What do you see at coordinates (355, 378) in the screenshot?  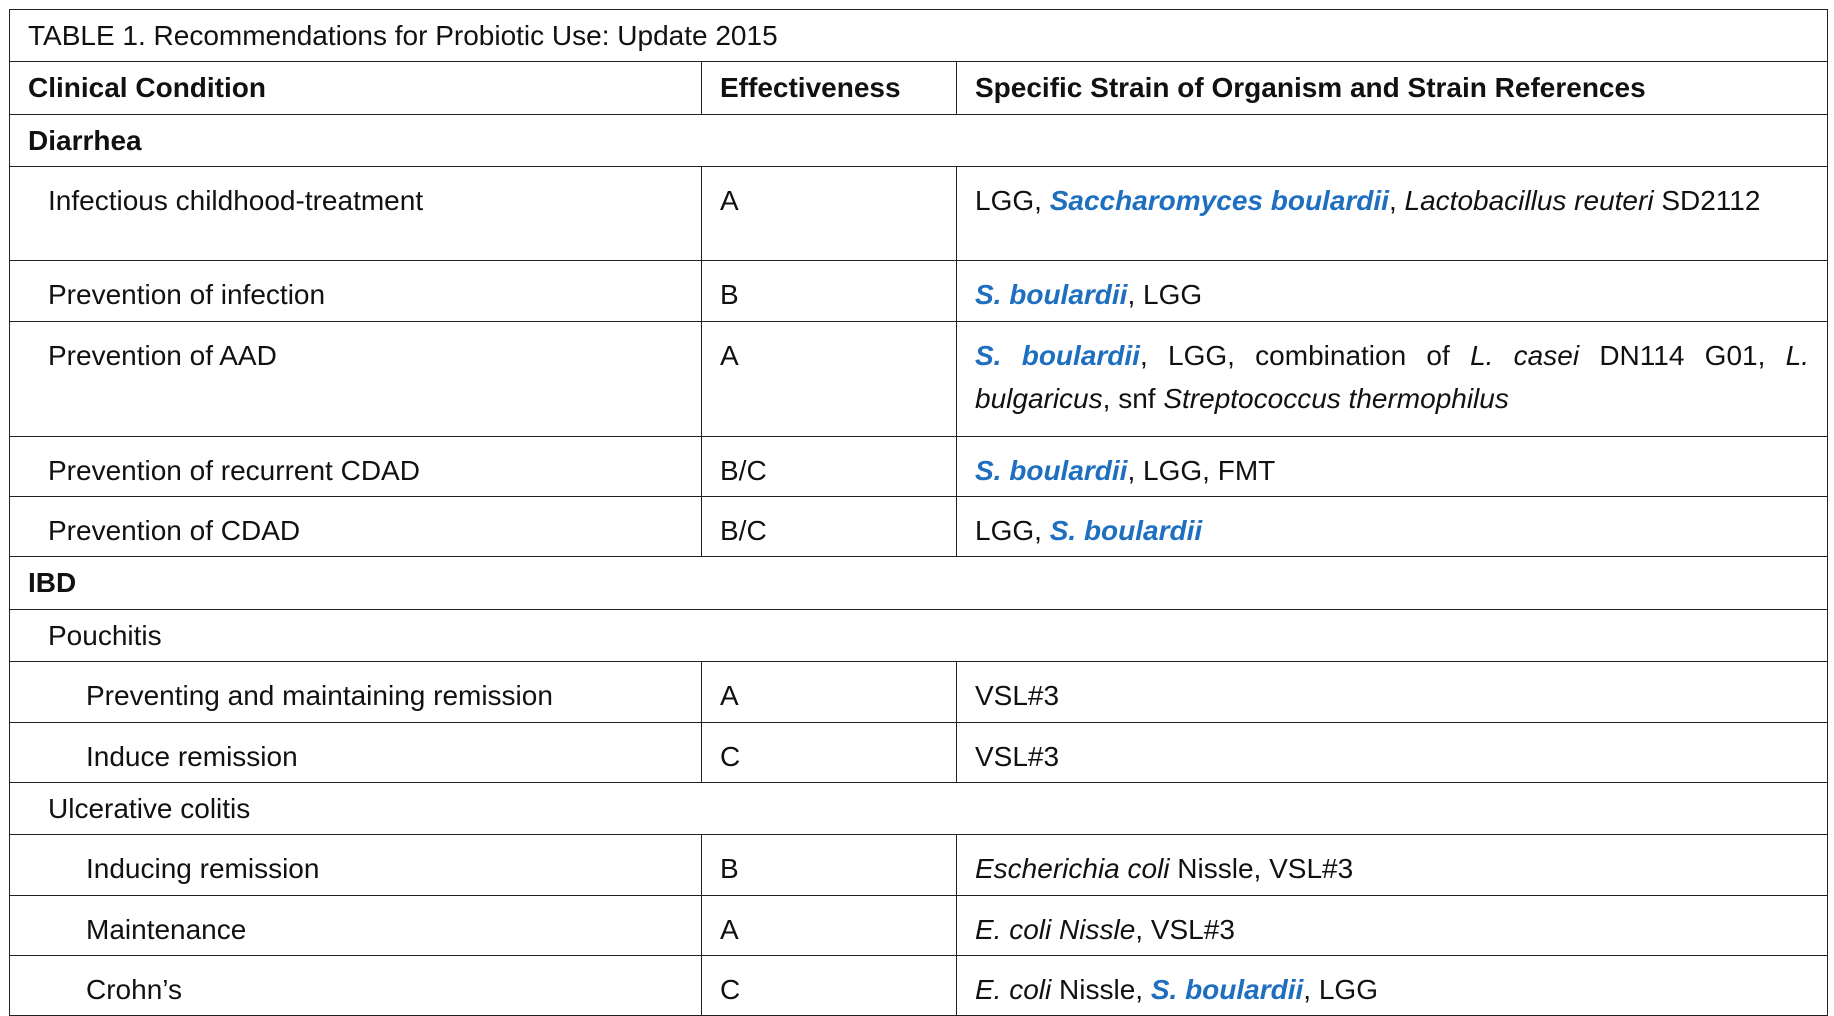 I see `condition-cell: Prevention of AAD` at bounding box center [355, 378].